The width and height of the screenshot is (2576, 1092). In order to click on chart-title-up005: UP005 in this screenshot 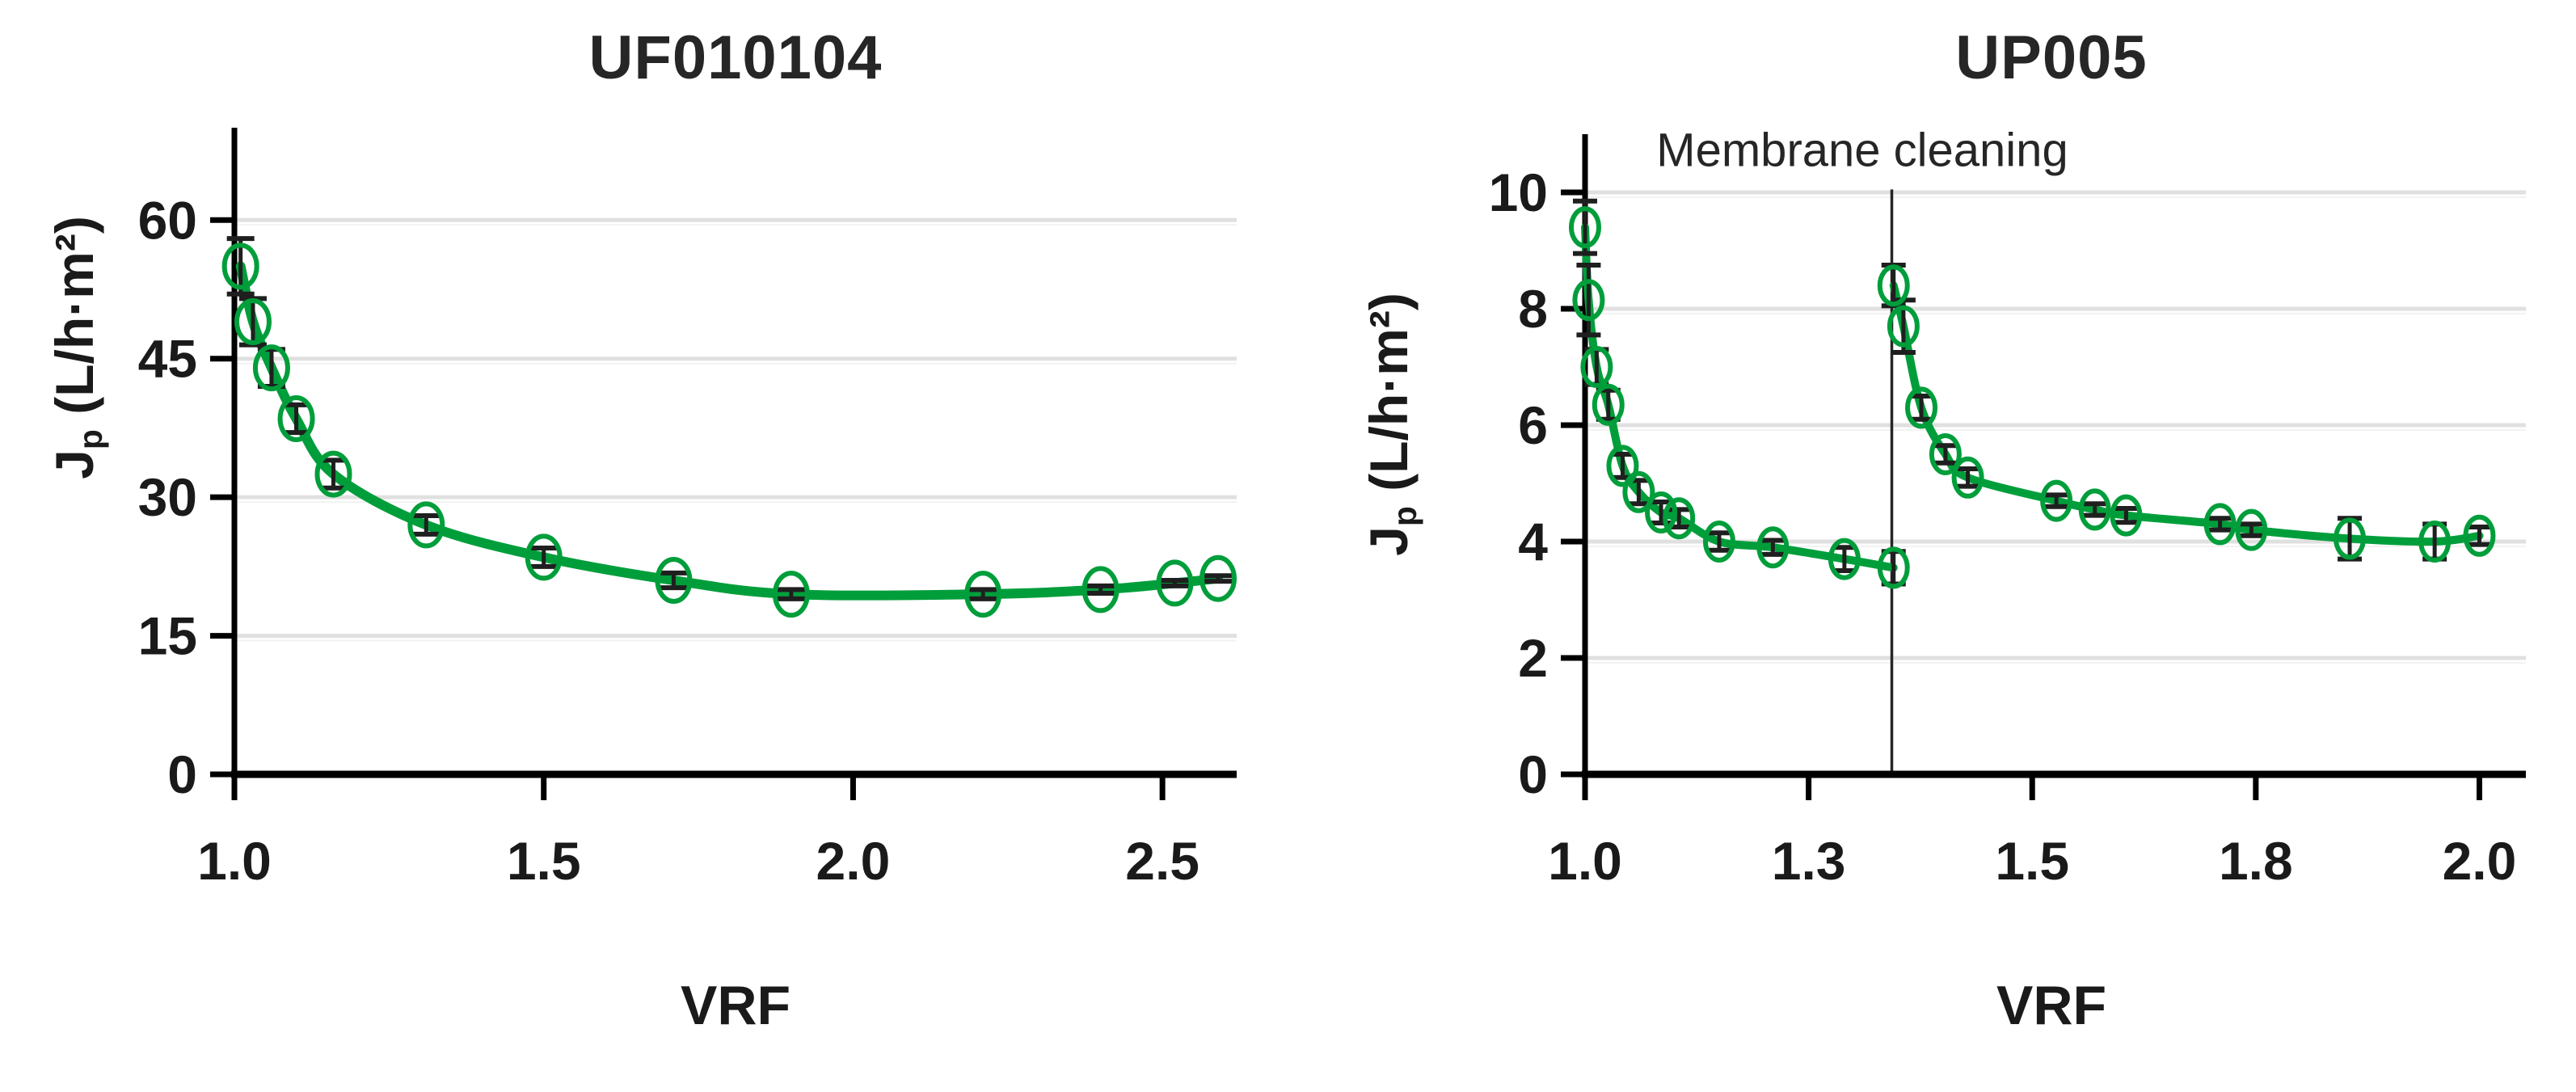, I will do `click(2052, 57)`.